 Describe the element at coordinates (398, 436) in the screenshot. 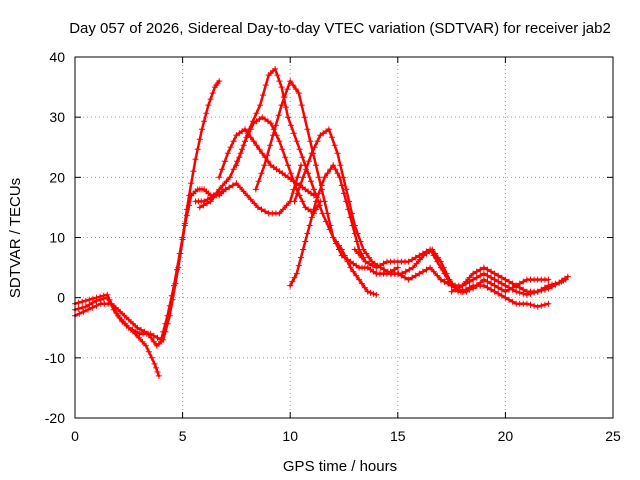

I see `x-tick-label: 15` at that location.